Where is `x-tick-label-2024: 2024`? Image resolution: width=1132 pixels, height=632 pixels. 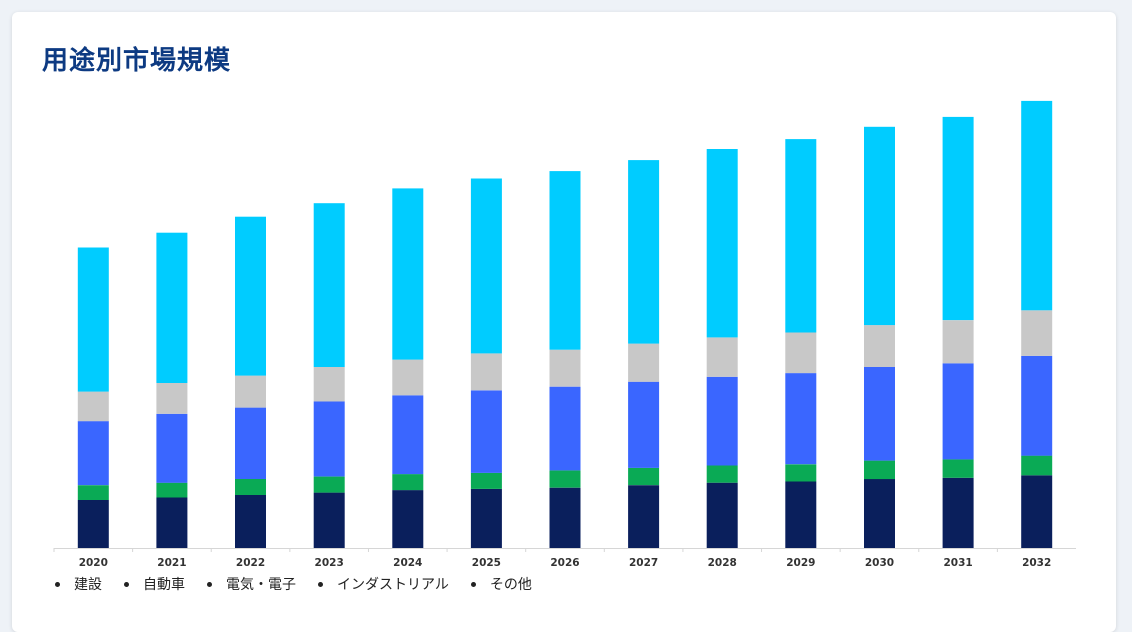
x-tick-label-2024: 2024 is located at coordinates (407, 563).